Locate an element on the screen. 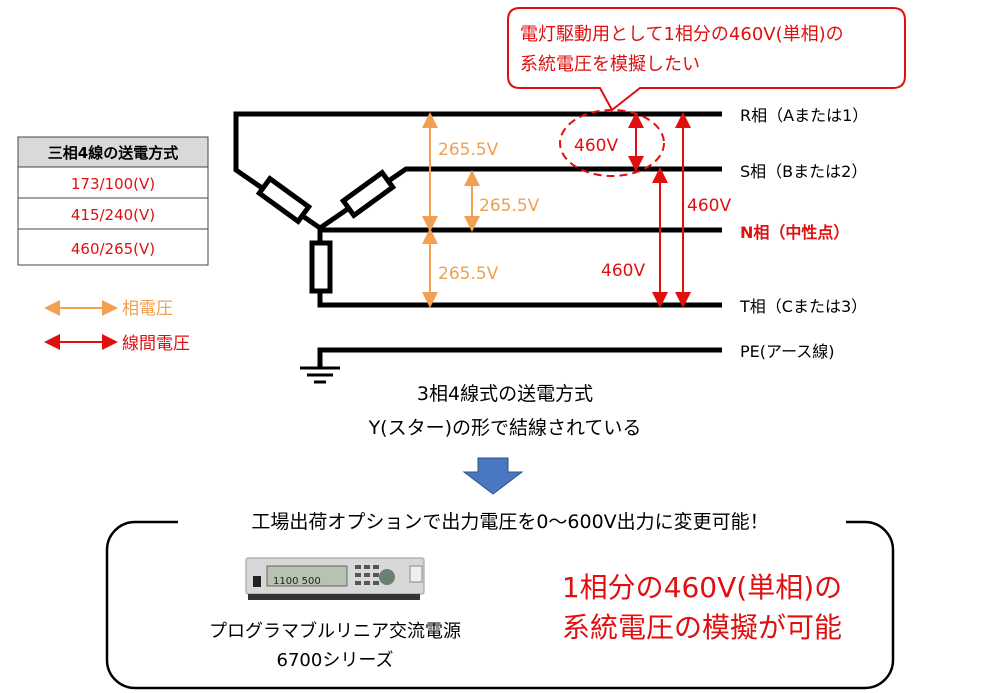  table-row: 173/100(V) is located at coordinates (113, 184).